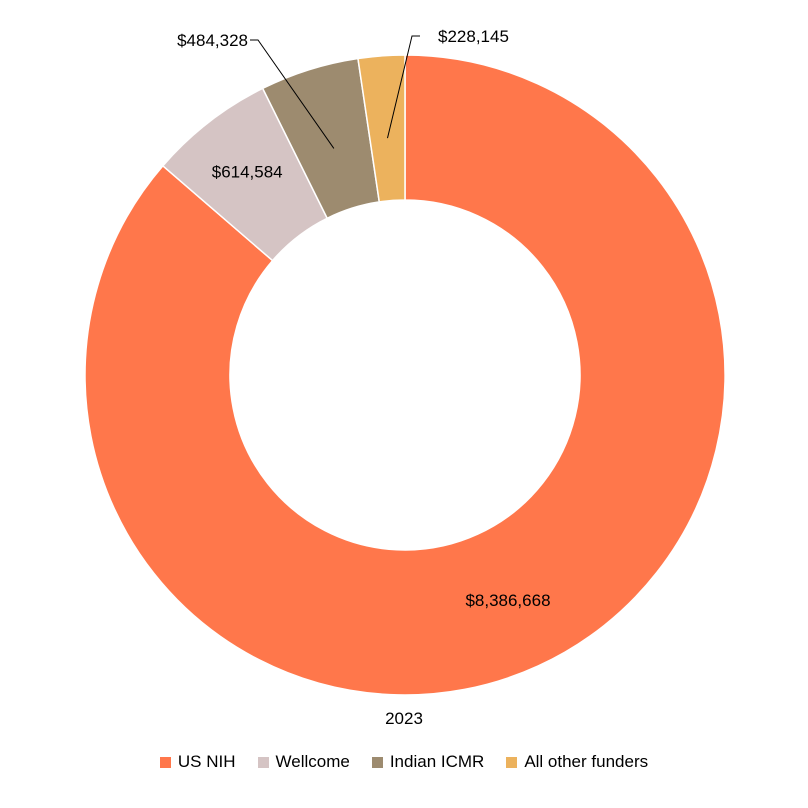  Describe the element at coordinates (312, 761) in the screenshot. I see `legend-label: Wellcome` at that location.